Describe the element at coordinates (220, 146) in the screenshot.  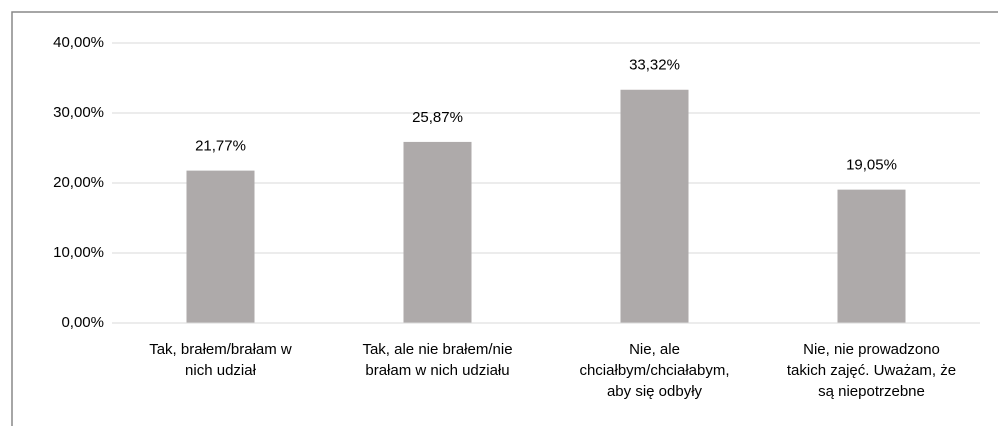
I see `data-label: 21,77%` at that location.